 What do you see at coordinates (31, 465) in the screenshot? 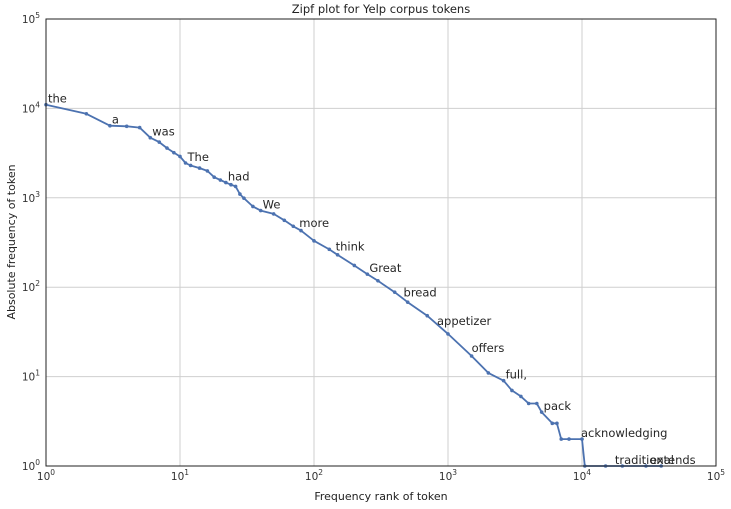
I see `y-tick-label: 10⁰` at bounding box center [31, 465].